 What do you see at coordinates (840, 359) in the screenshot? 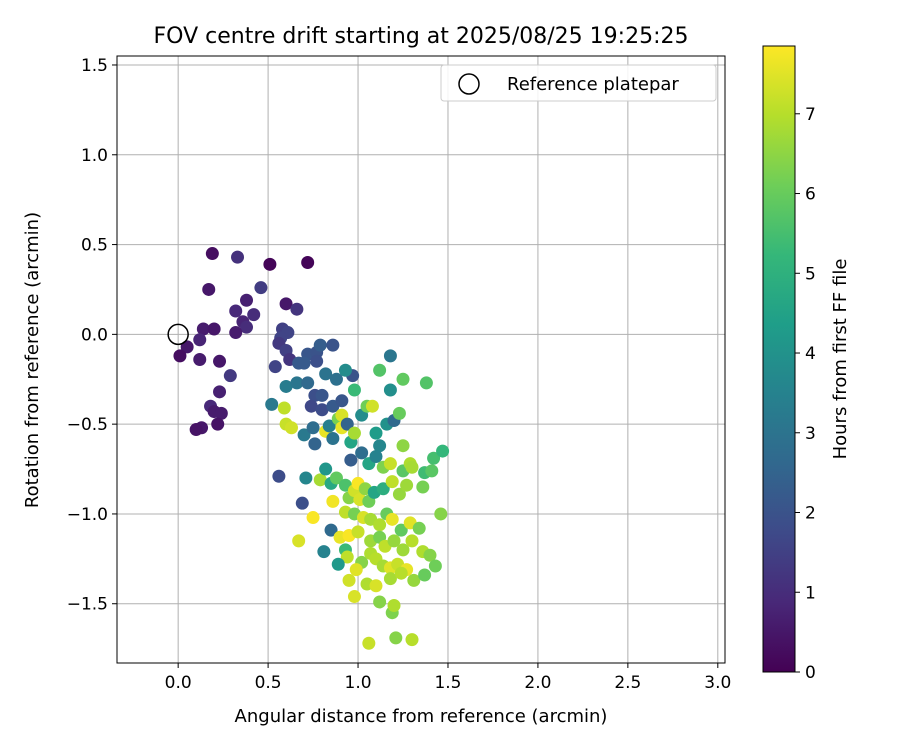
I see `colorbar-label: Hours from first FF file` at bounding box center [840, 359].